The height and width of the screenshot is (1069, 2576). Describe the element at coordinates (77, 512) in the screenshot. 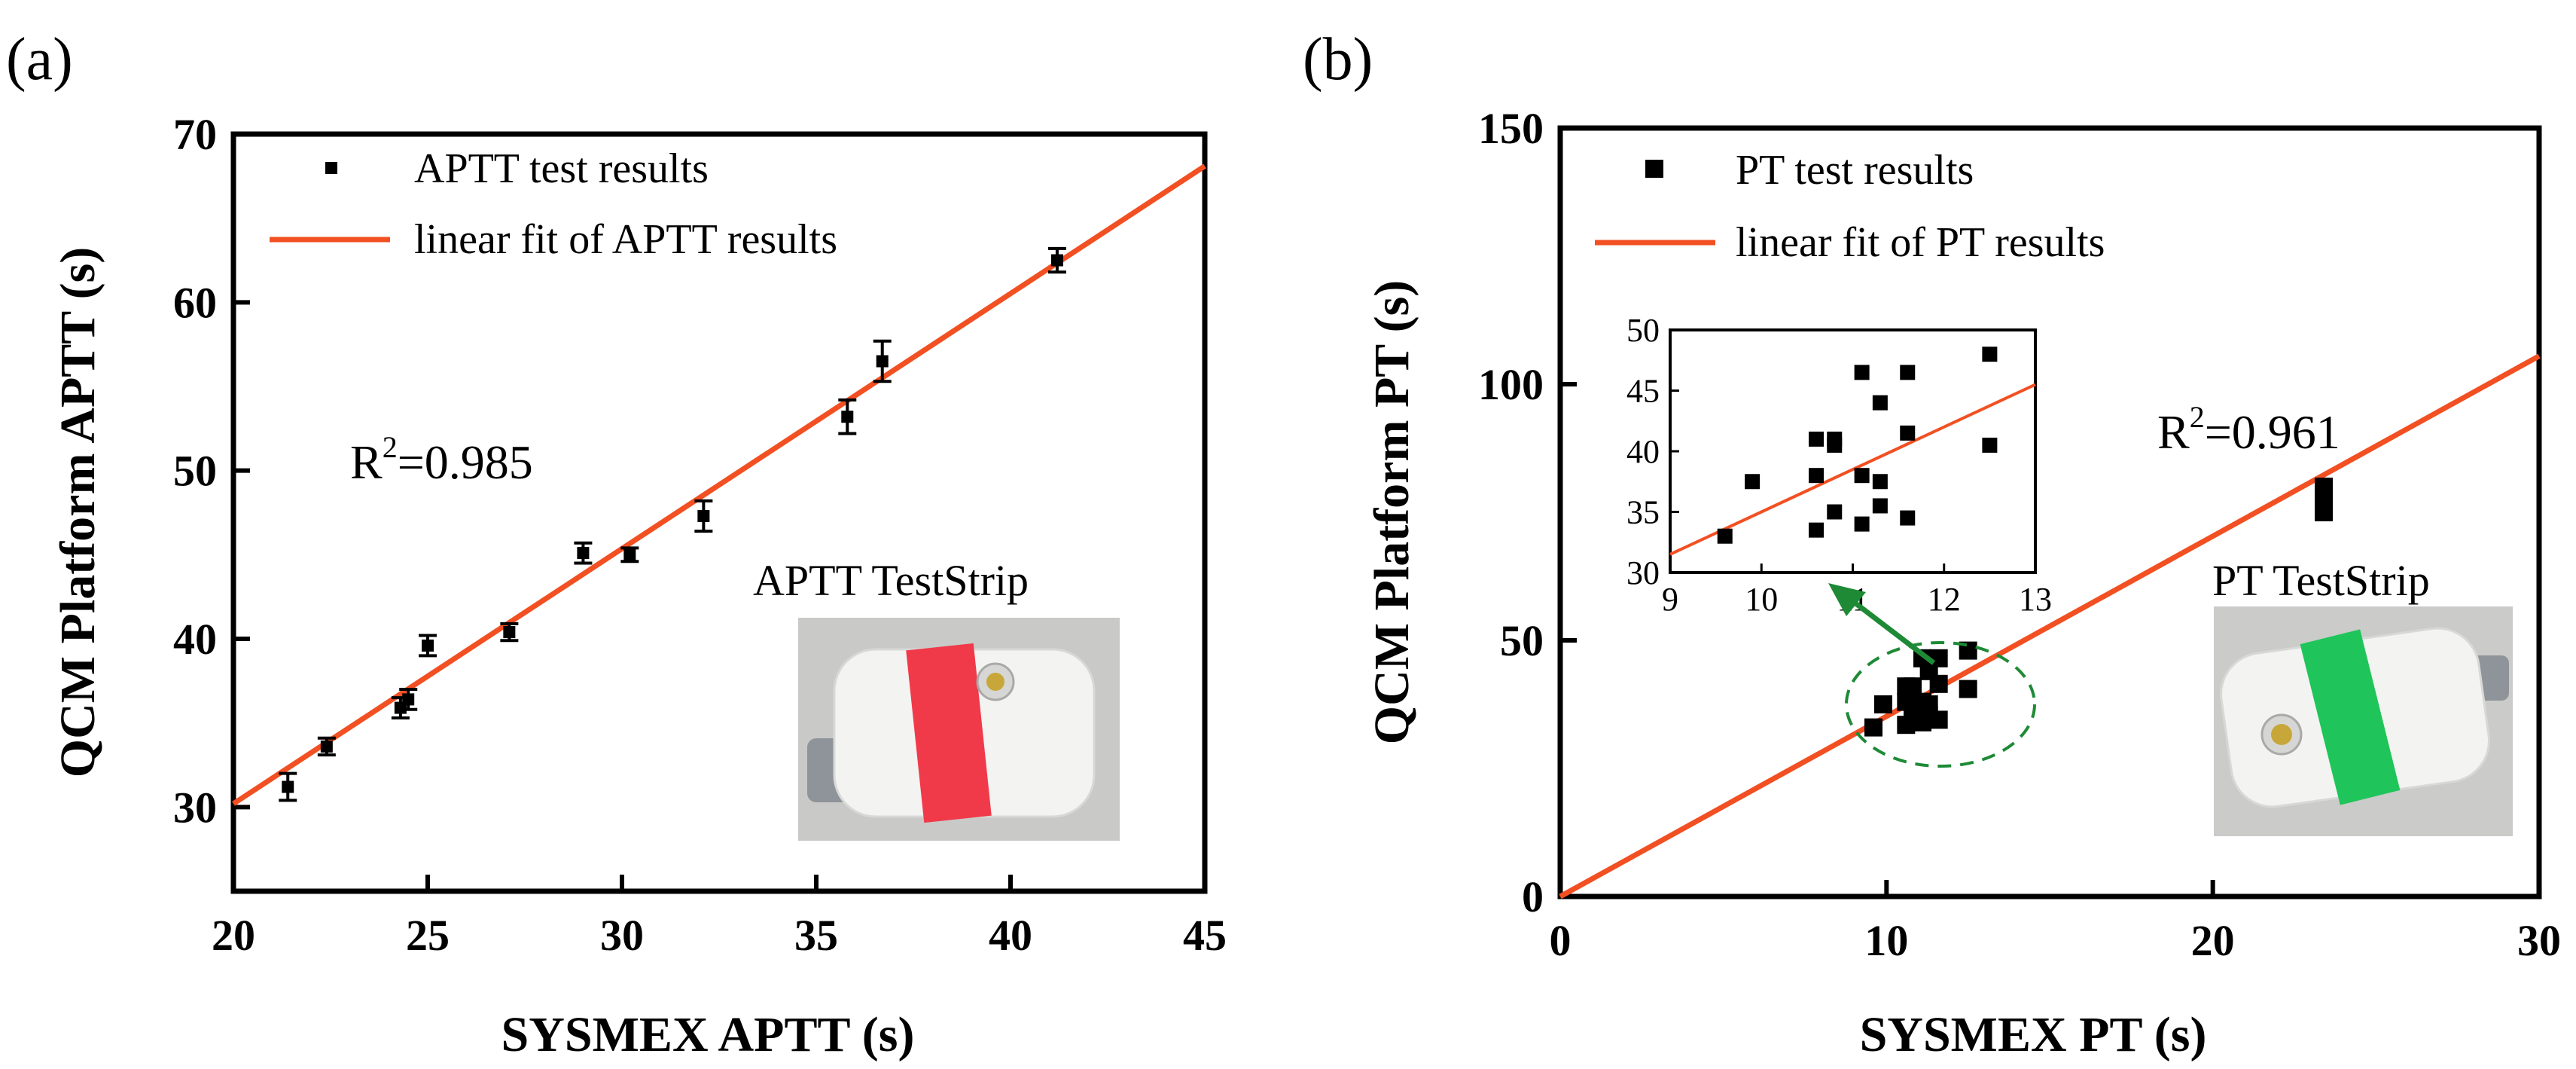

I see `panel-a-y-axis-title: QCM Platform APTT (s)` at that location.